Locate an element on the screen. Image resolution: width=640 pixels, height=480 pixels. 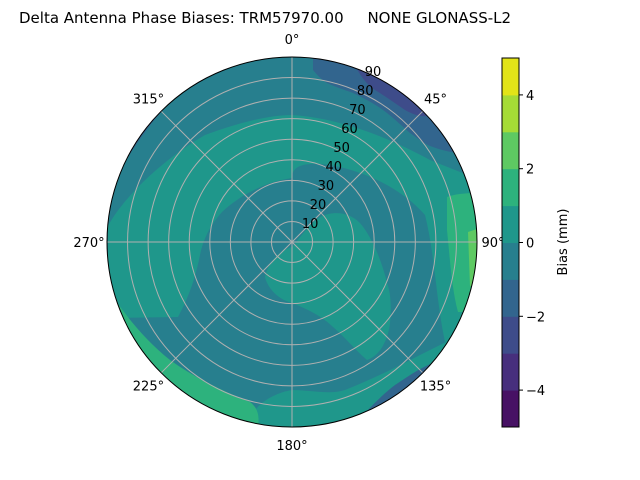
radial-tick-labels: 10 20 30 40 50 60 70 80 90 is located at coordinates (341, 148).